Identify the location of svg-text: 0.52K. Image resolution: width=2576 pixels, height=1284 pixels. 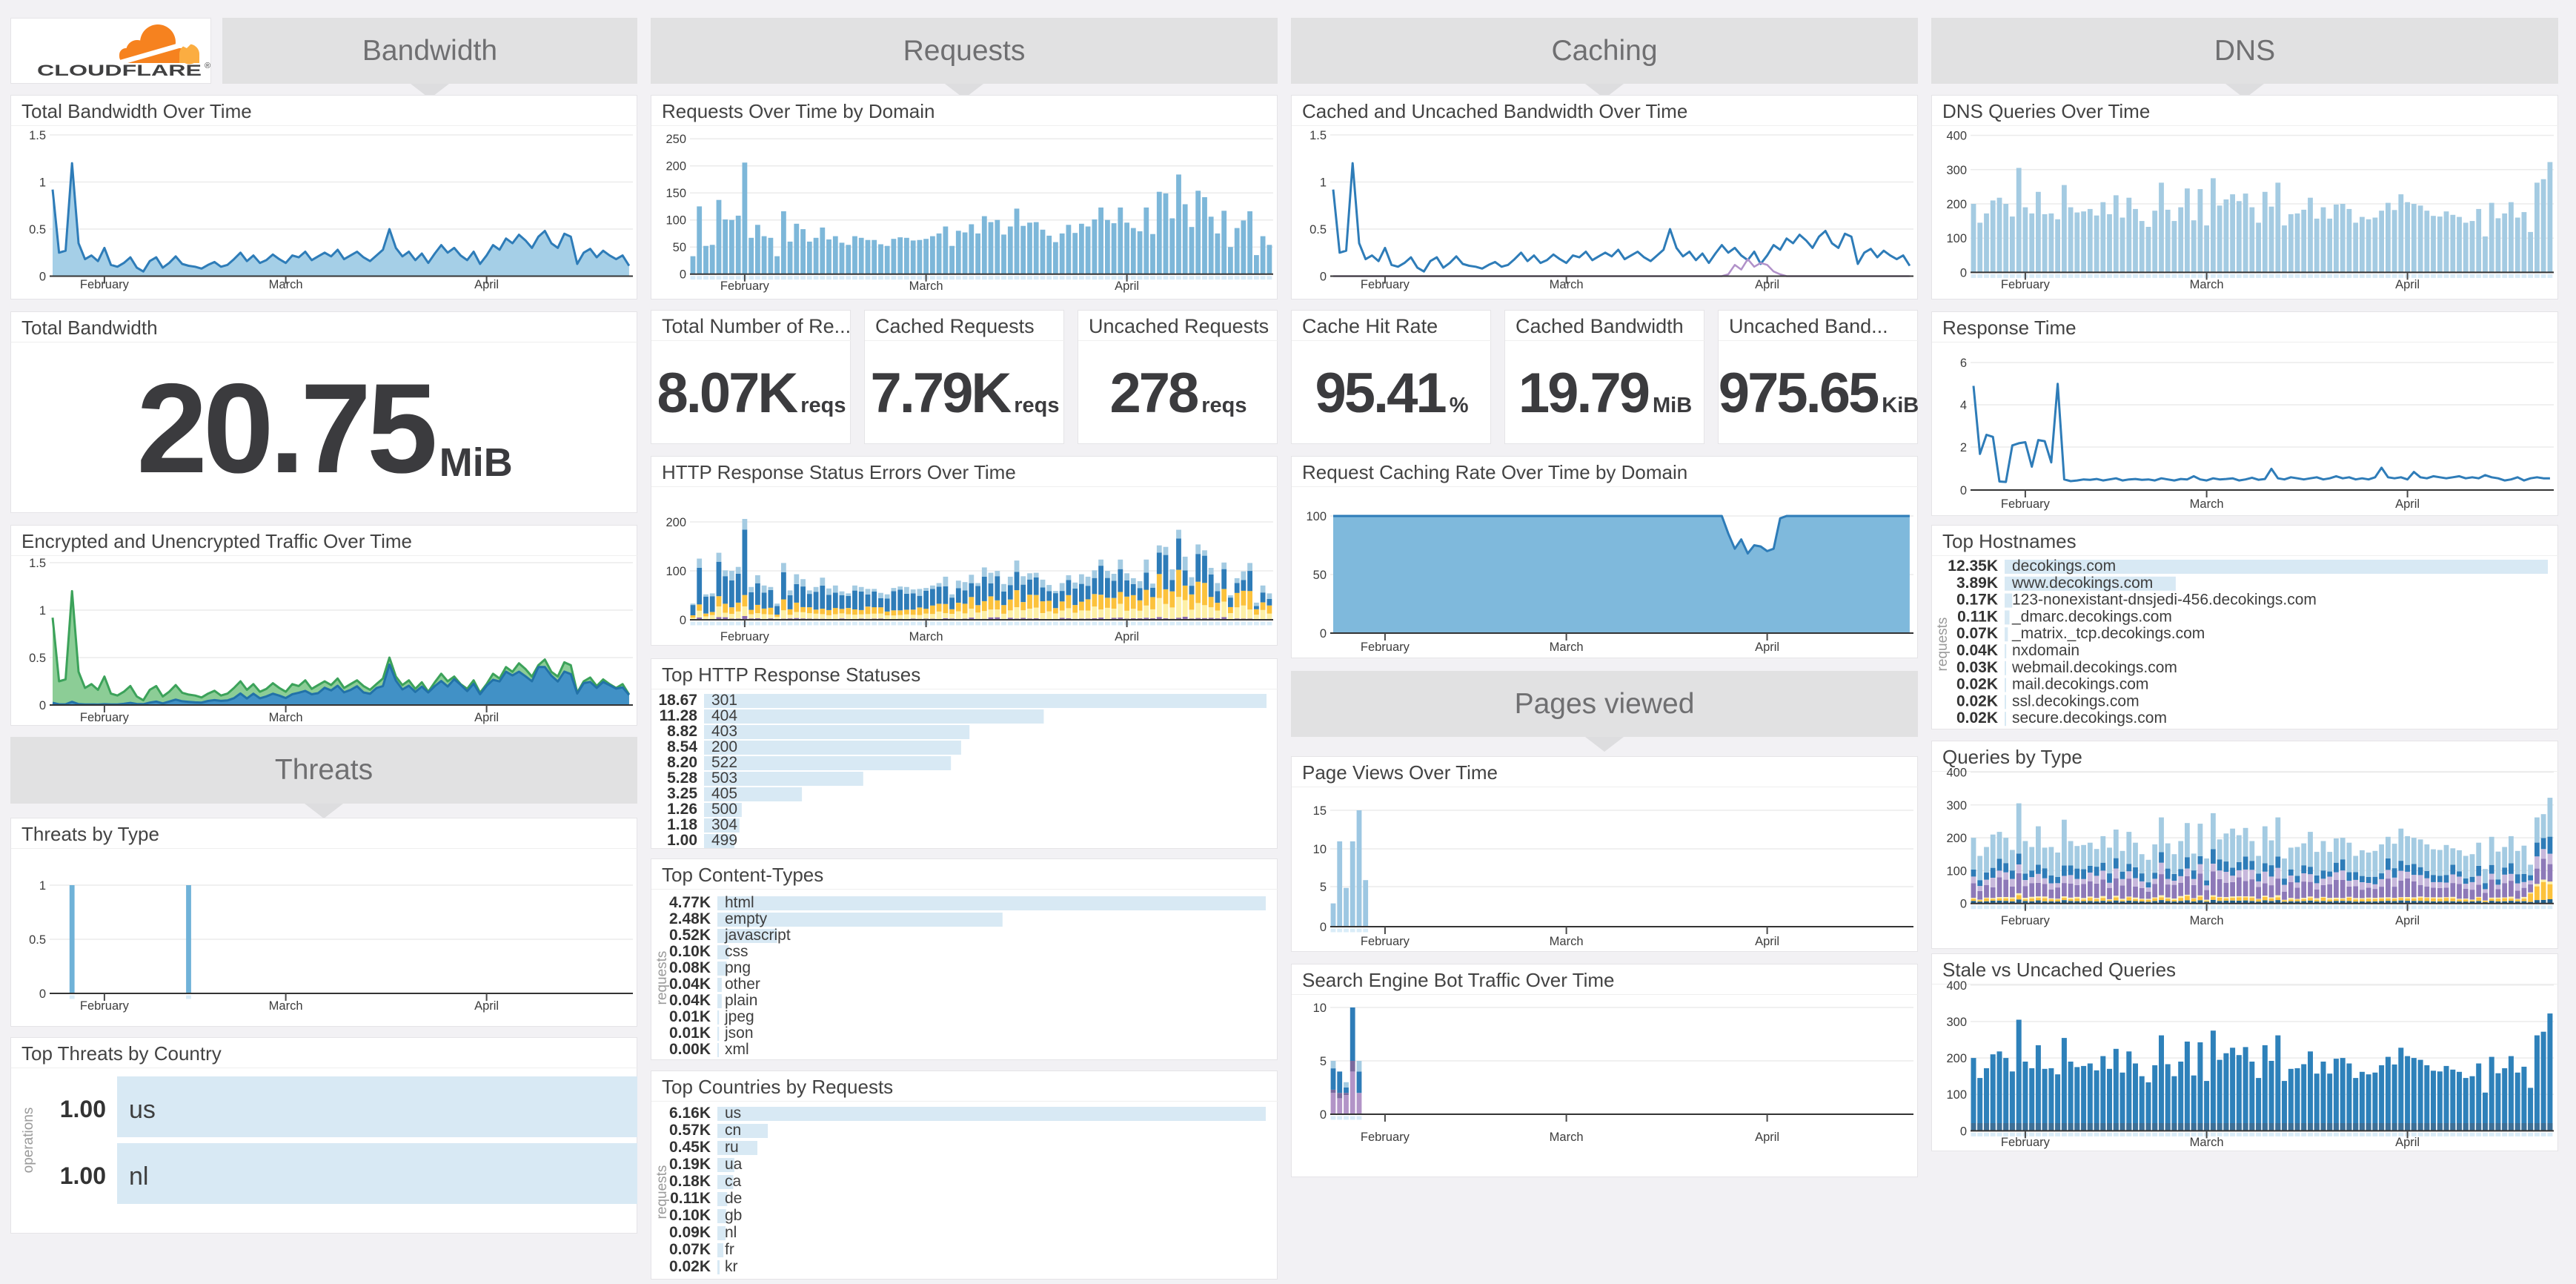
(690, 935).